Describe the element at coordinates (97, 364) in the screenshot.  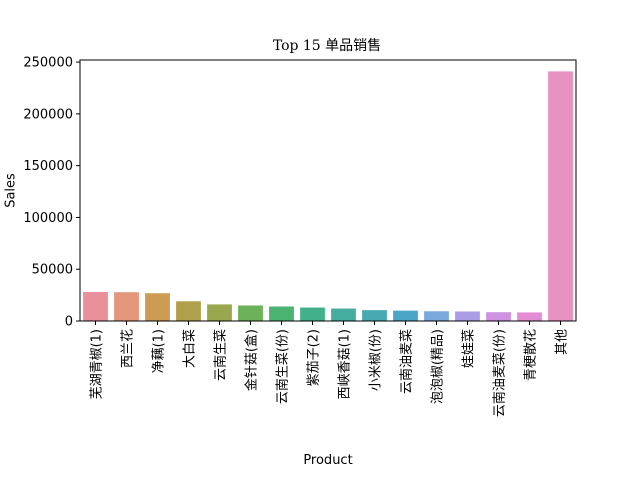
I see `x-tick-label: 芜湖青椒(1)` at that location.